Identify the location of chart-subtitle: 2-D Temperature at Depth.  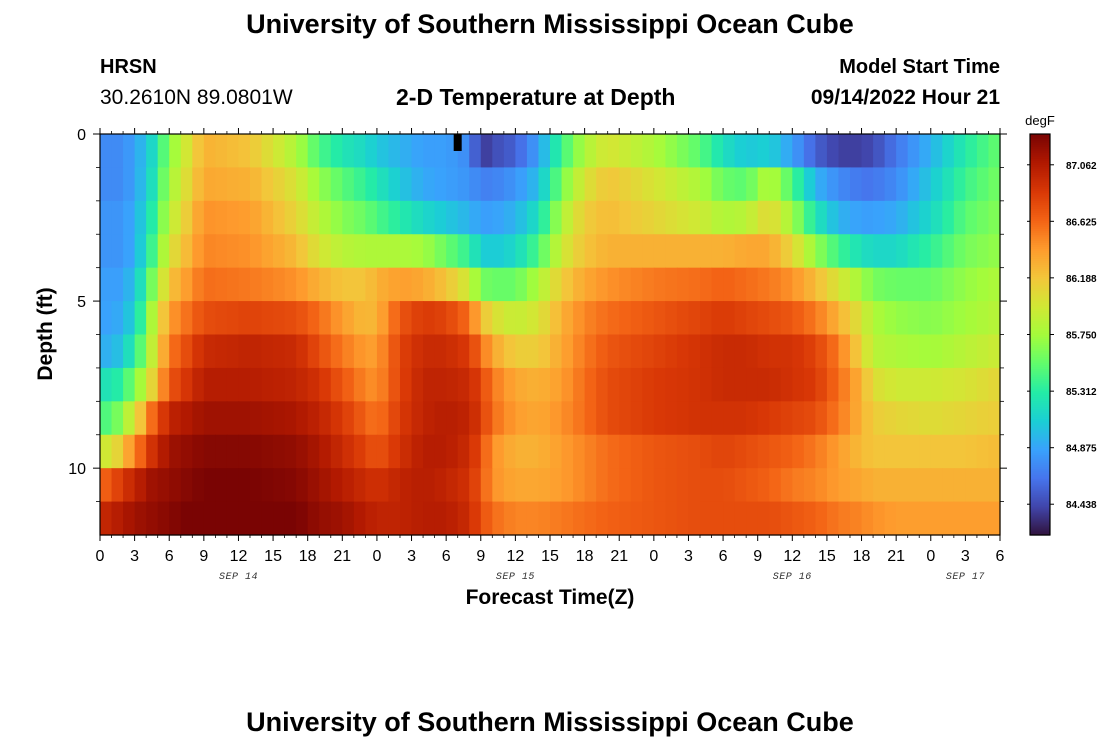
(536, 97).